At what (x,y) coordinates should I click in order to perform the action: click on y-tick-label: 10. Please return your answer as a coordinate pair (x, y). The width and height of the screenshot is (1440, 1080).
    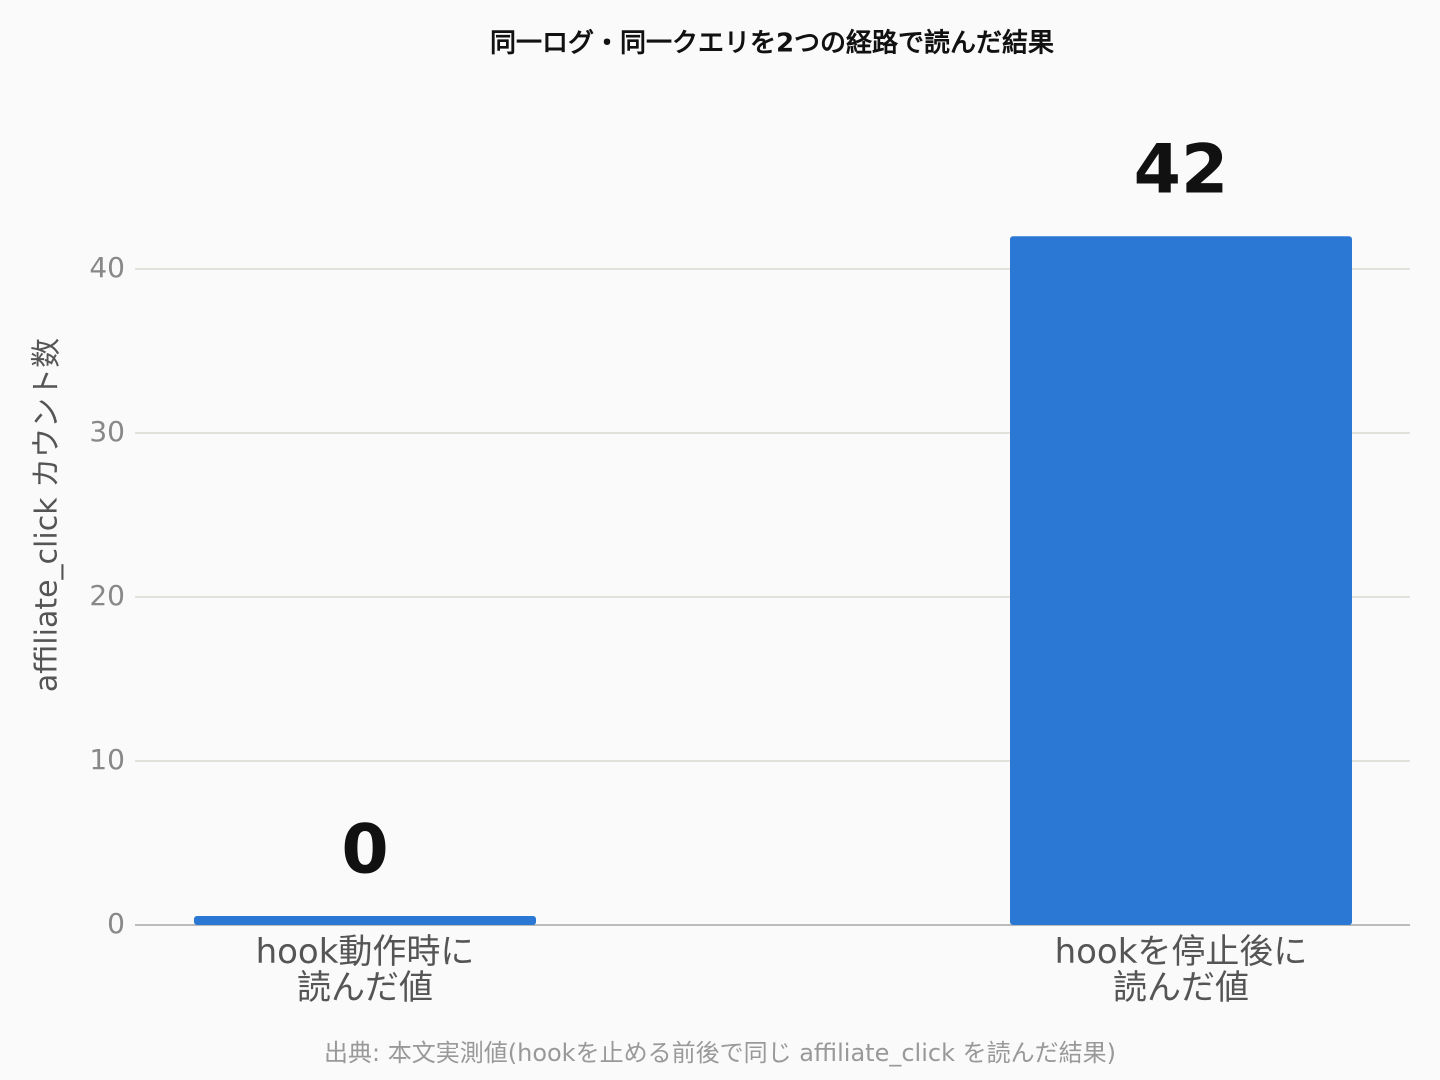
    Looking at the image, I should click on (107, 759).